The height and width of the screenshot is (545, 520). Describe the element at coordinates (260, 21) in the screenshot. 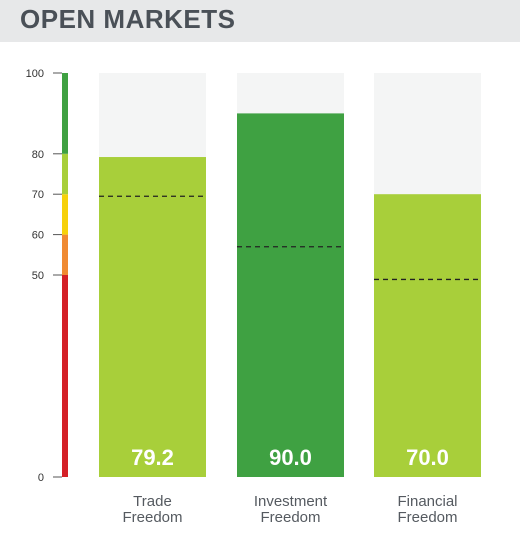

I see `chart-header: OPEN MARKETS` at that location.